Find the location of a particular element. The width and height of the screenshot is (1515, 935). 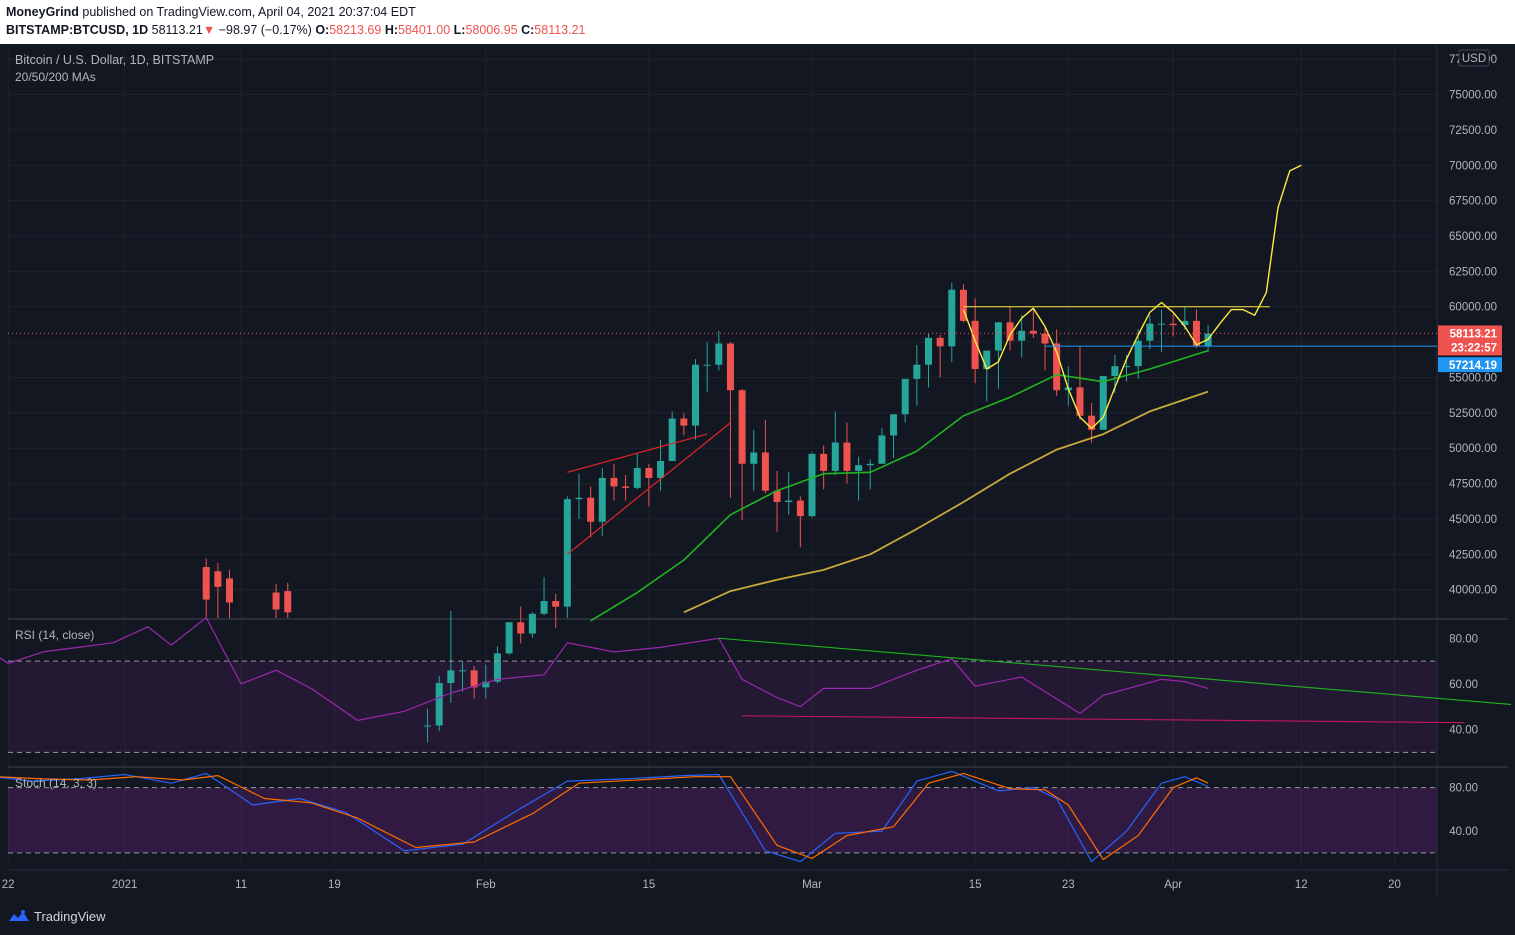

price-tick-label: 55000.00 is located at coordinates (1473, 378).